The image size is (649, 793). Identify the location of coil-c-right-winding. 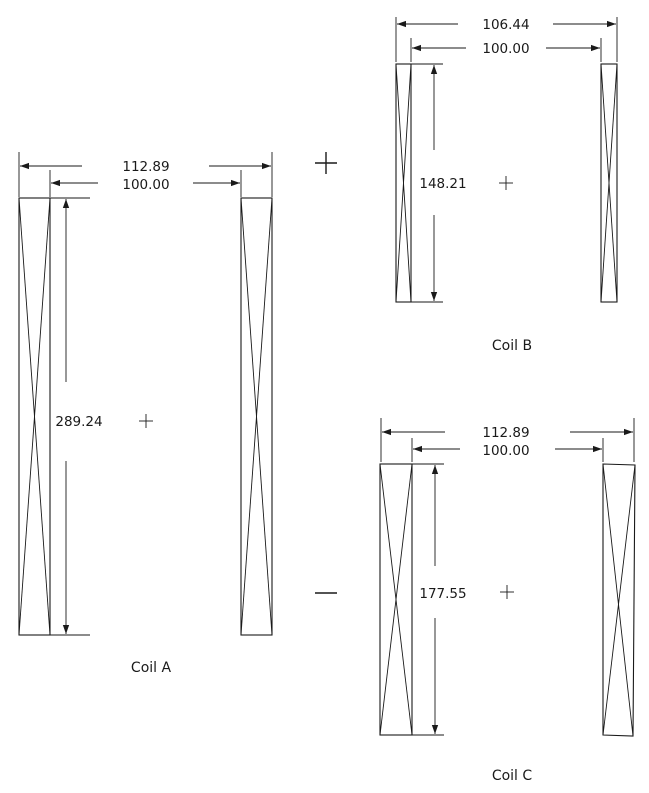
(619, 600).